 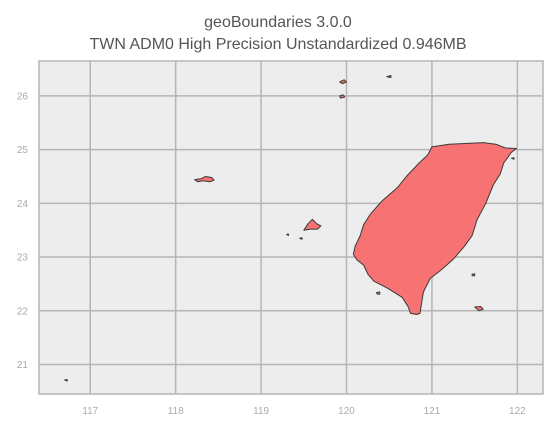 What do you see at coordinates (66, 380) in the screenshot?
I see `region-pratas` at bounding box center [66, 380].